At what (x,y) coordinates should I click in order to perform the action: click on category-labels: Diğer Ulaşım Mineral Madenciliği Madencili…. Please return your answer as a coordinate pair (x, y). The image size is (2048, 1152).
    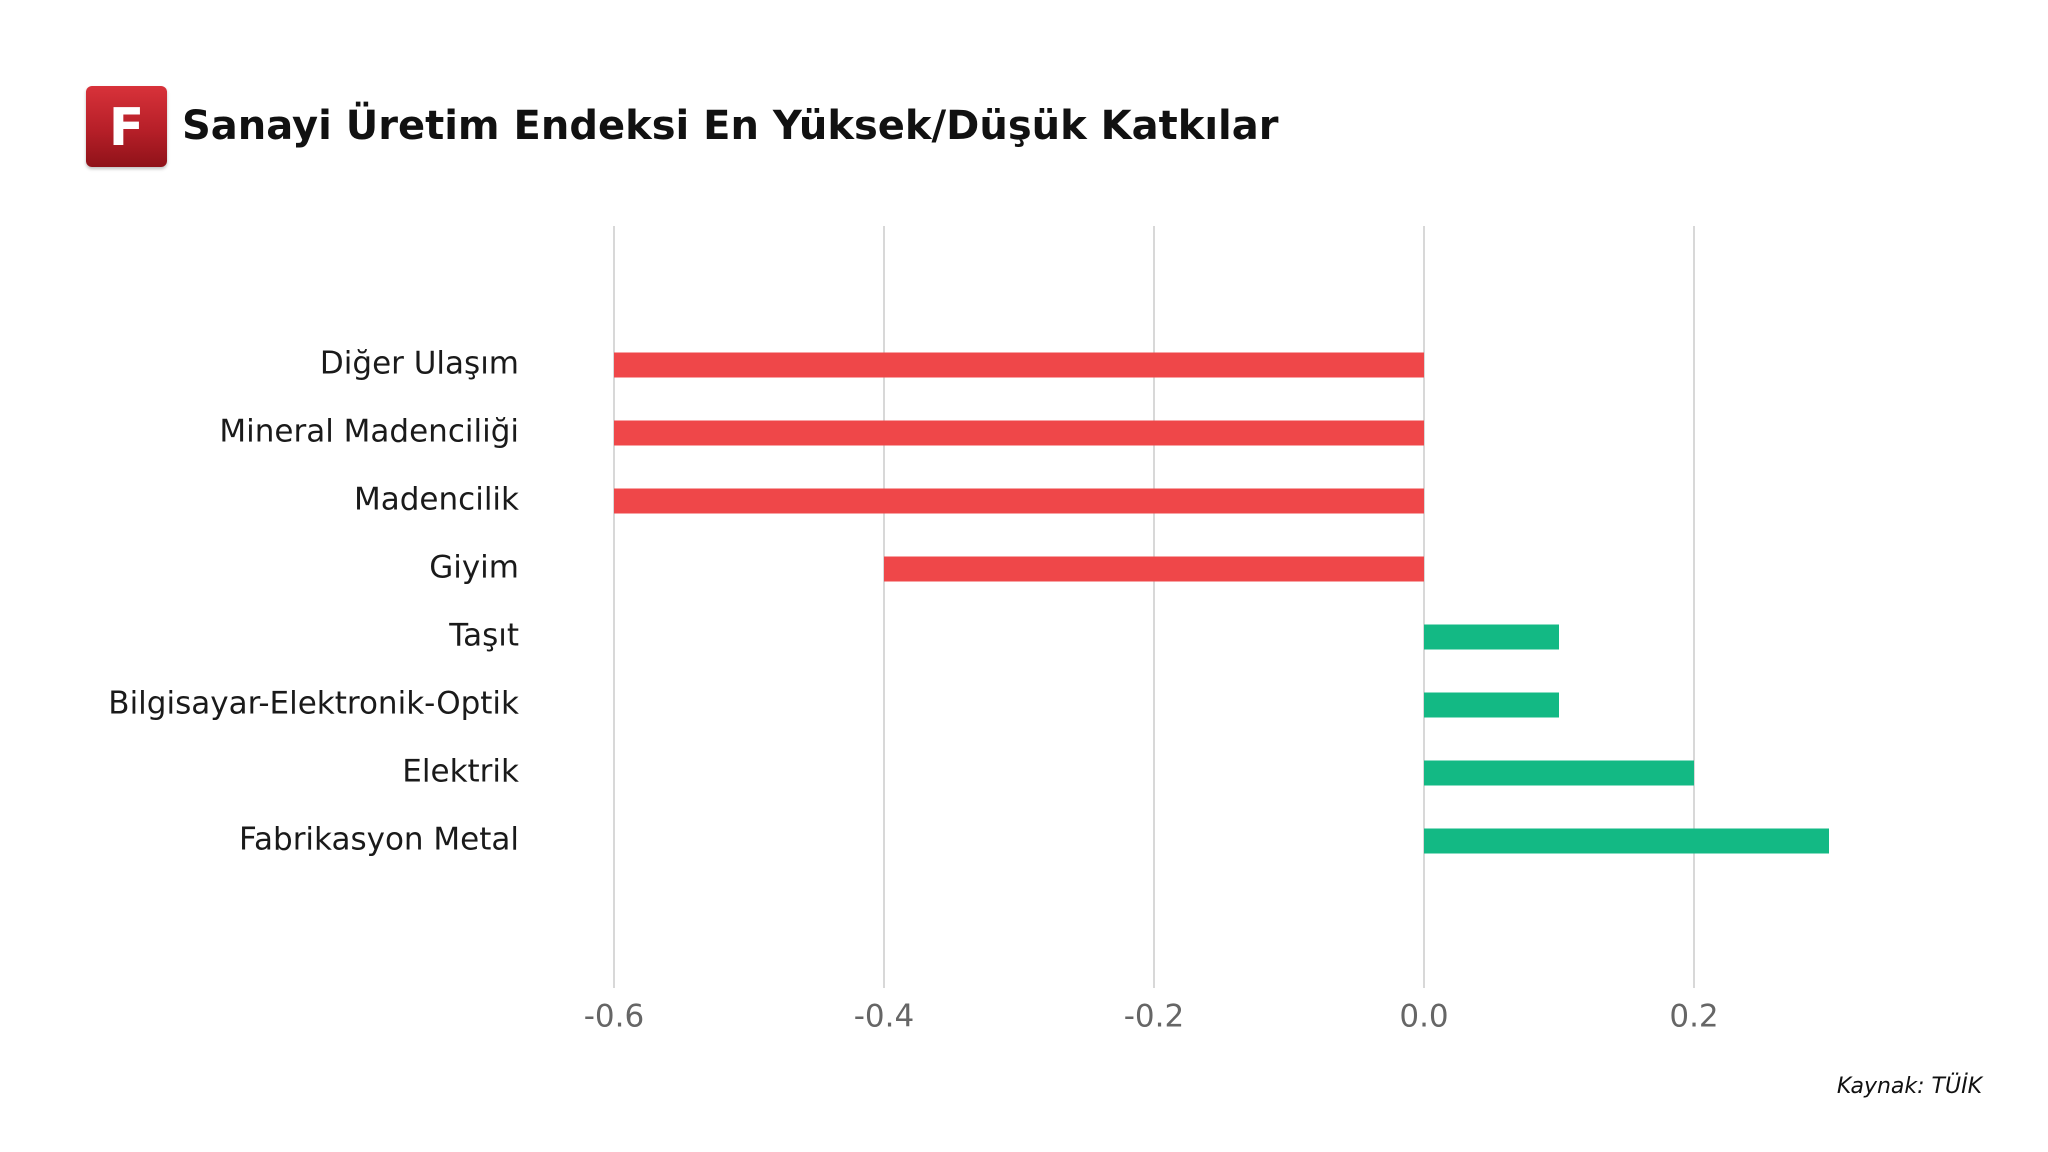
    Looking at the image, I should click on (313, 602).